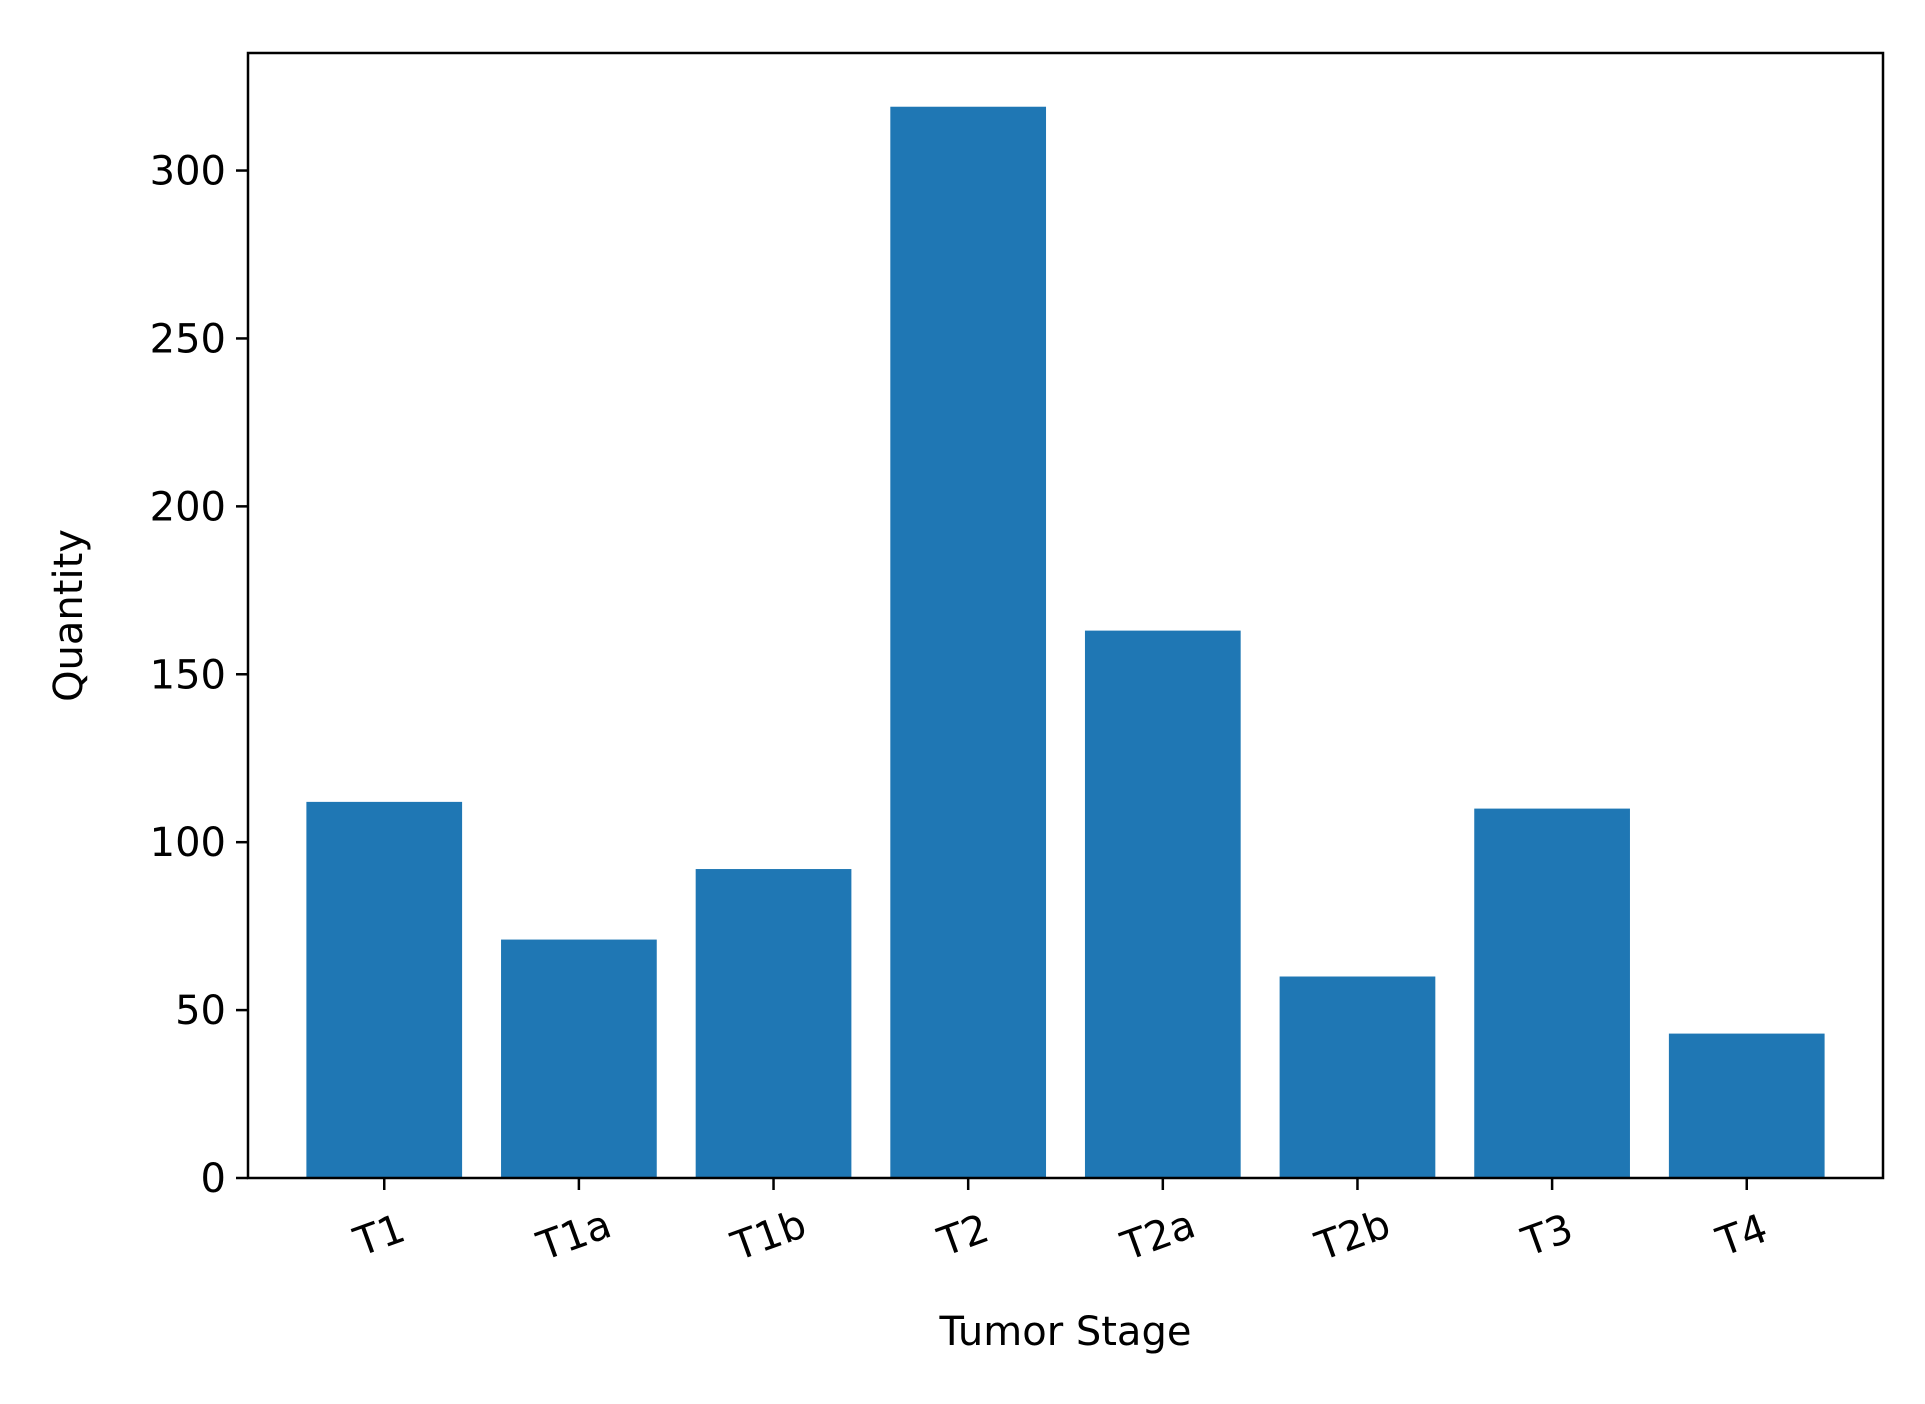  Describe the element at coordinates (968, 642) in the screenshot. I see `bar-t2` at that location.